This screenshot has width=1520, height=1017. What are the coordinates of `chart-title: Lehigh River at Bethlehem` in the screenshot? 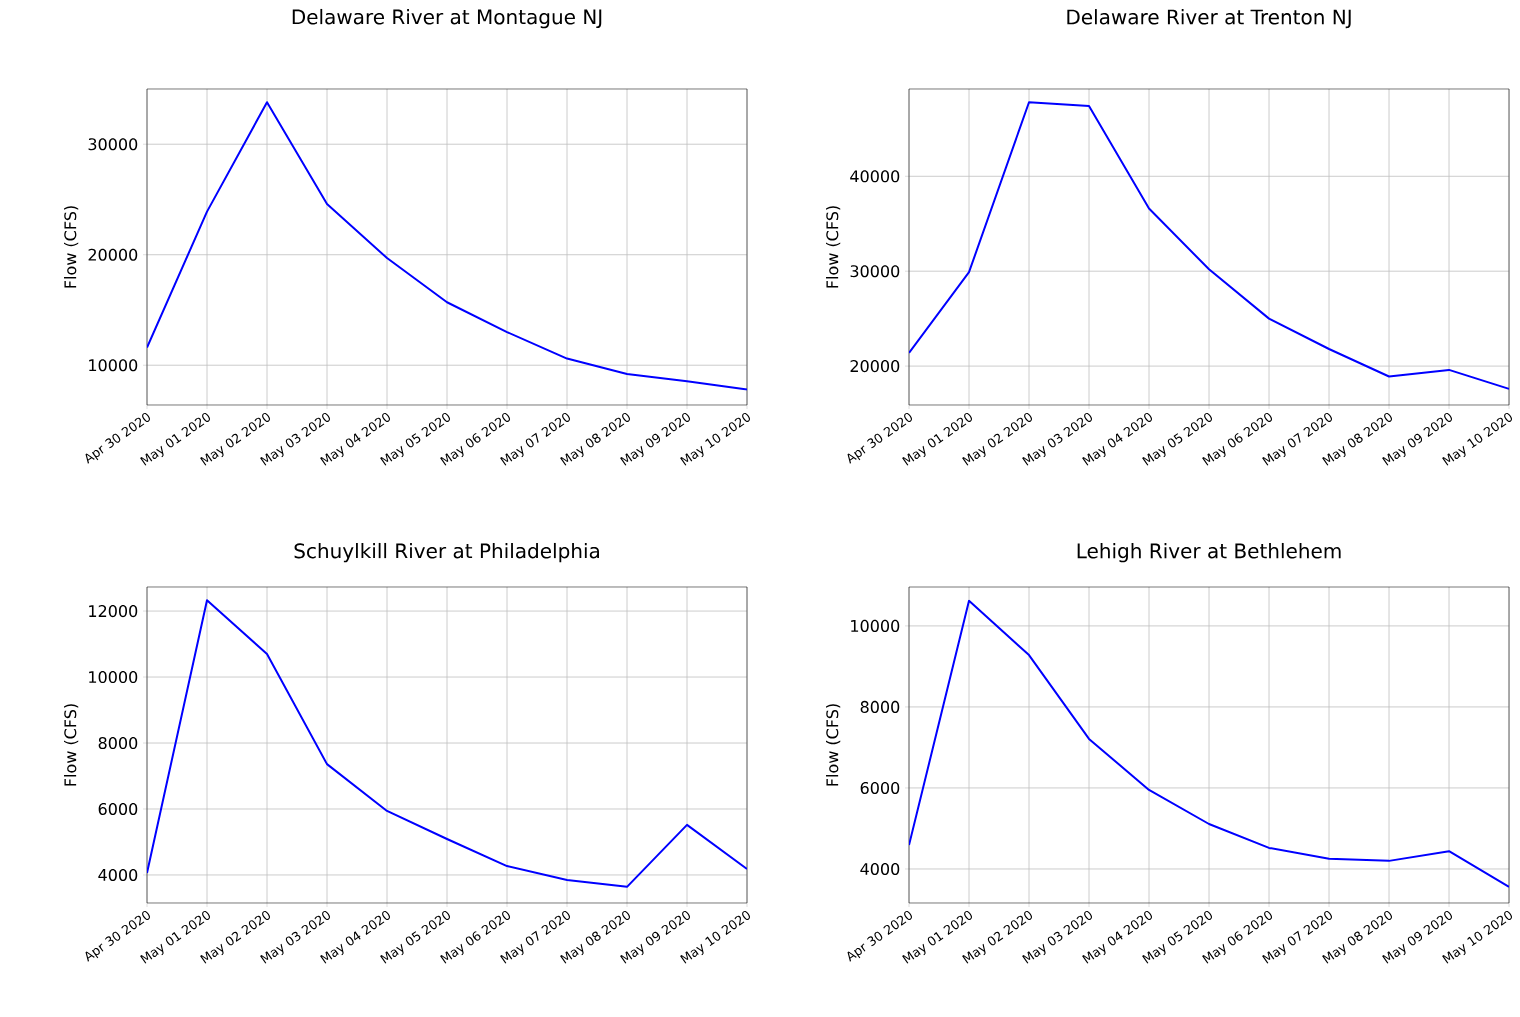 It's located at (1209, 552).